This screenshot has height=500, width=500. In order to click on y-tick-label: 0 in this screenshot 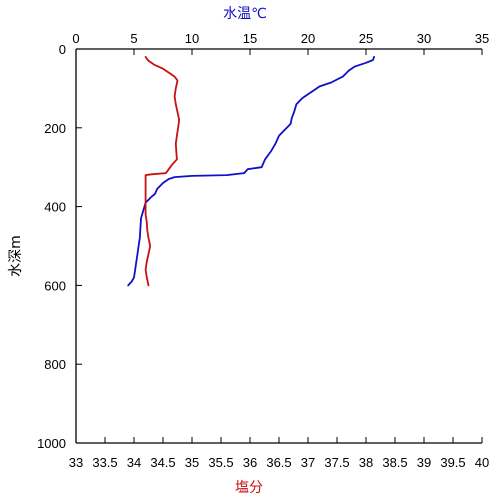, I will do `click(62, 49)`.